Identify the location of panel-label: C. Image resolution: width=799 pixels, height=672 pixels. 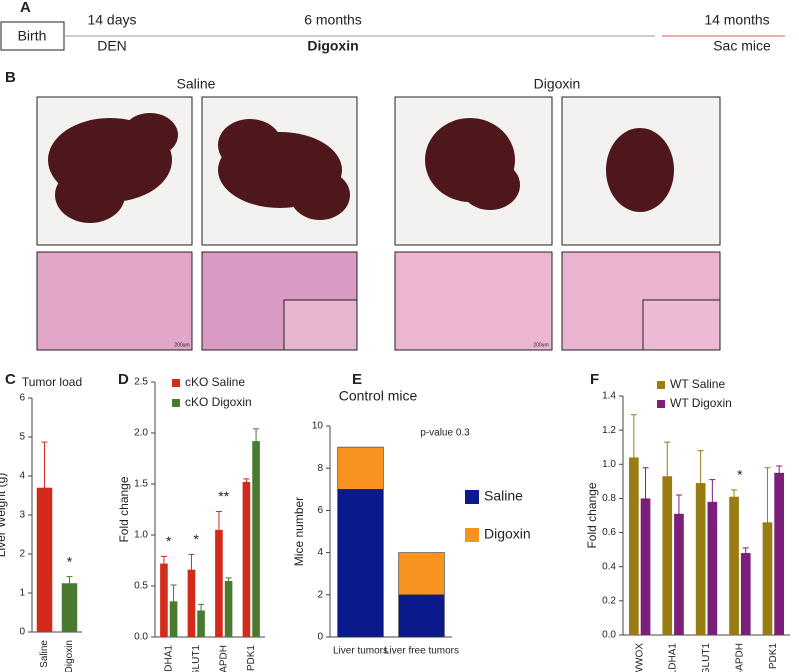
(10, 379).